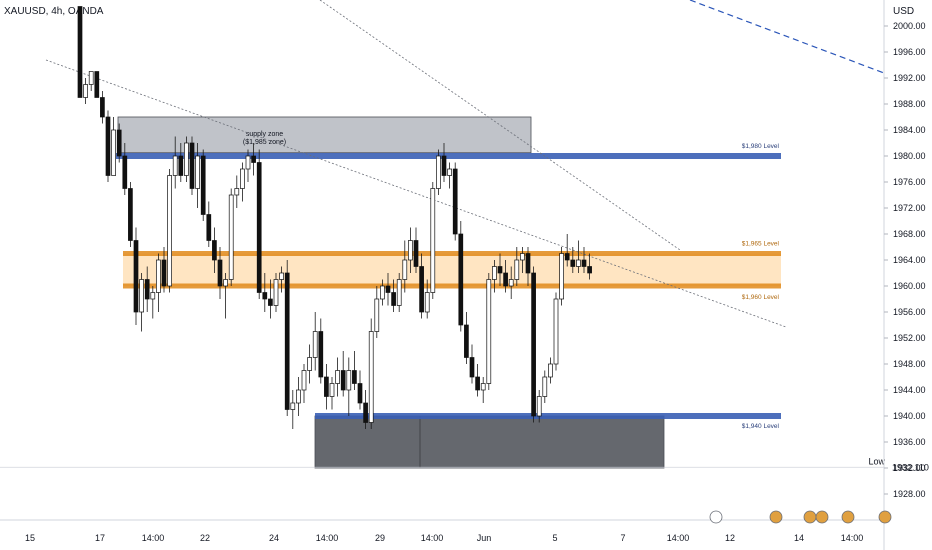 The width and height of the screenshot is (932, 550). Describe the element at coordinates (327, 538) in the screenshot. I see `time-tick-label: 14:00` at that location.